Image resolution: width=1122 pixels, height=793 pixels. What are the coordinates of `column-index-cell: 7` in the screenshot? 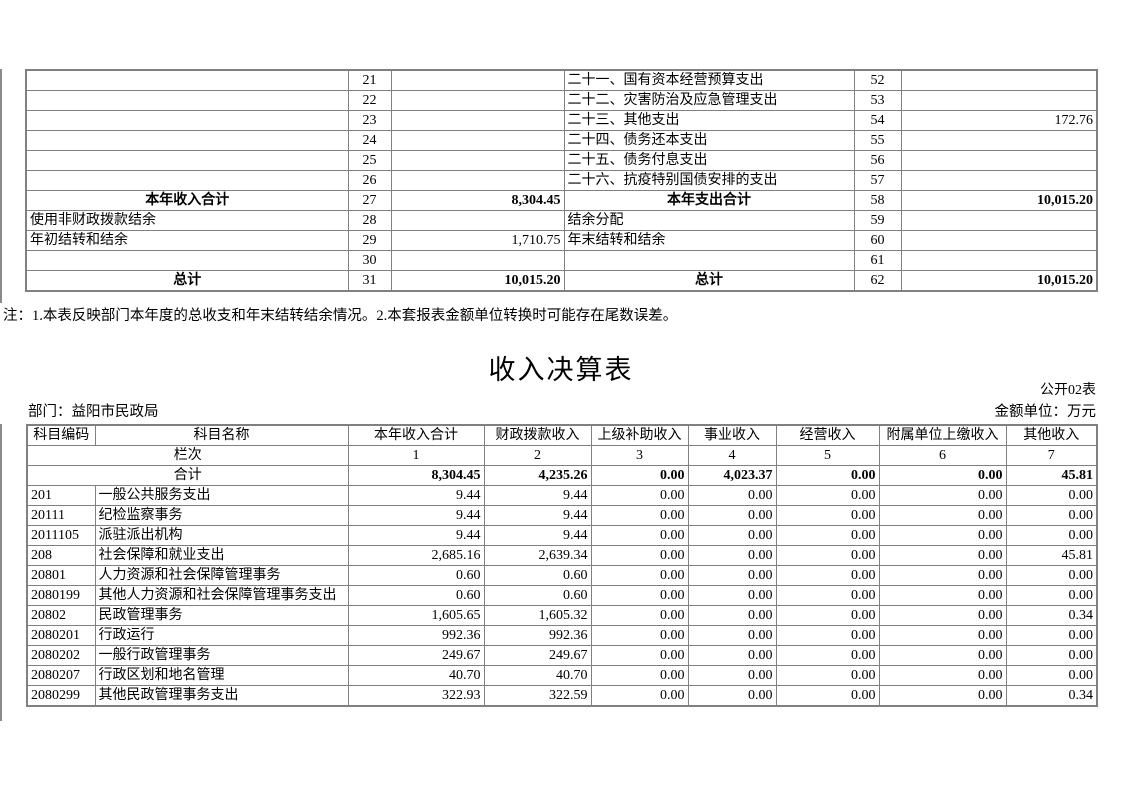 It's located at (1051, 455).